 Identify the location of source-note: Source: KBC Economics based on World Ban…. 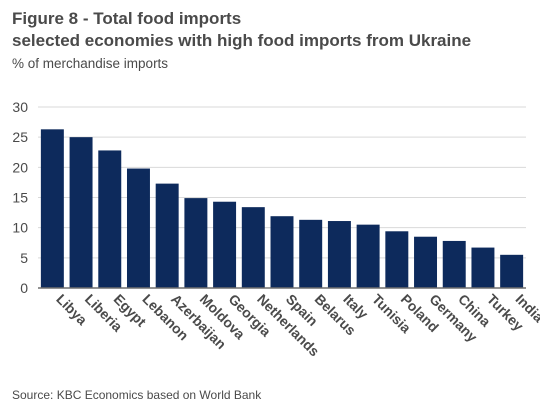
(137, 395).